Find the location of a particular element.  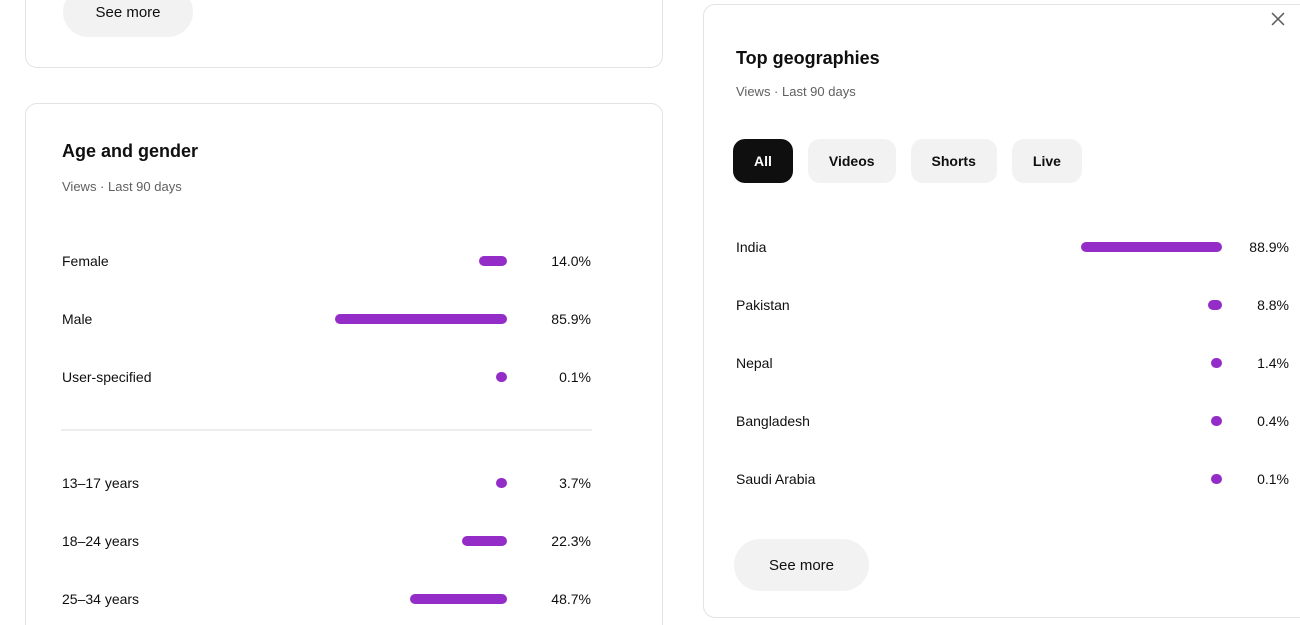

row-value: 85.9% is located at coordinates (571, 319).